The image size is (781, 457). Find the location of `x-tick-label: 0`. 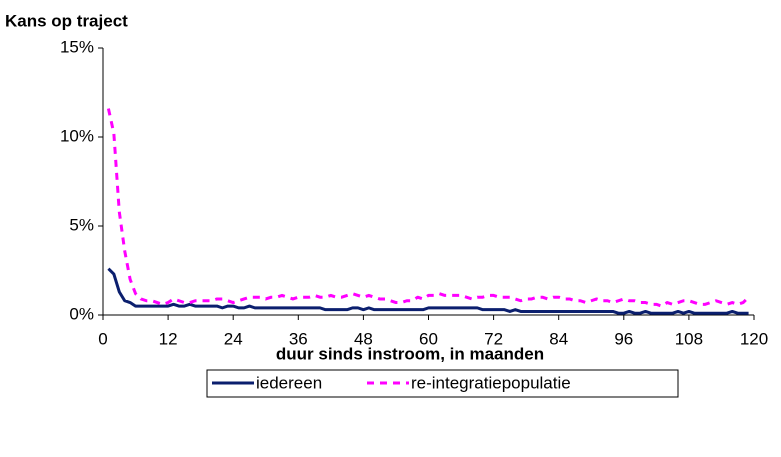

x-tick-label: 0 is located at coordinates (102, 338).